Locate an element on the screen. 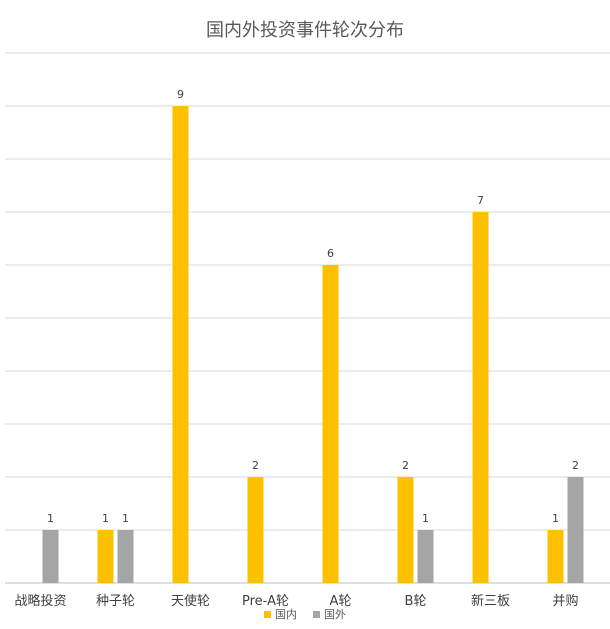  data-label: 9 is located at coordinates (180, 94).